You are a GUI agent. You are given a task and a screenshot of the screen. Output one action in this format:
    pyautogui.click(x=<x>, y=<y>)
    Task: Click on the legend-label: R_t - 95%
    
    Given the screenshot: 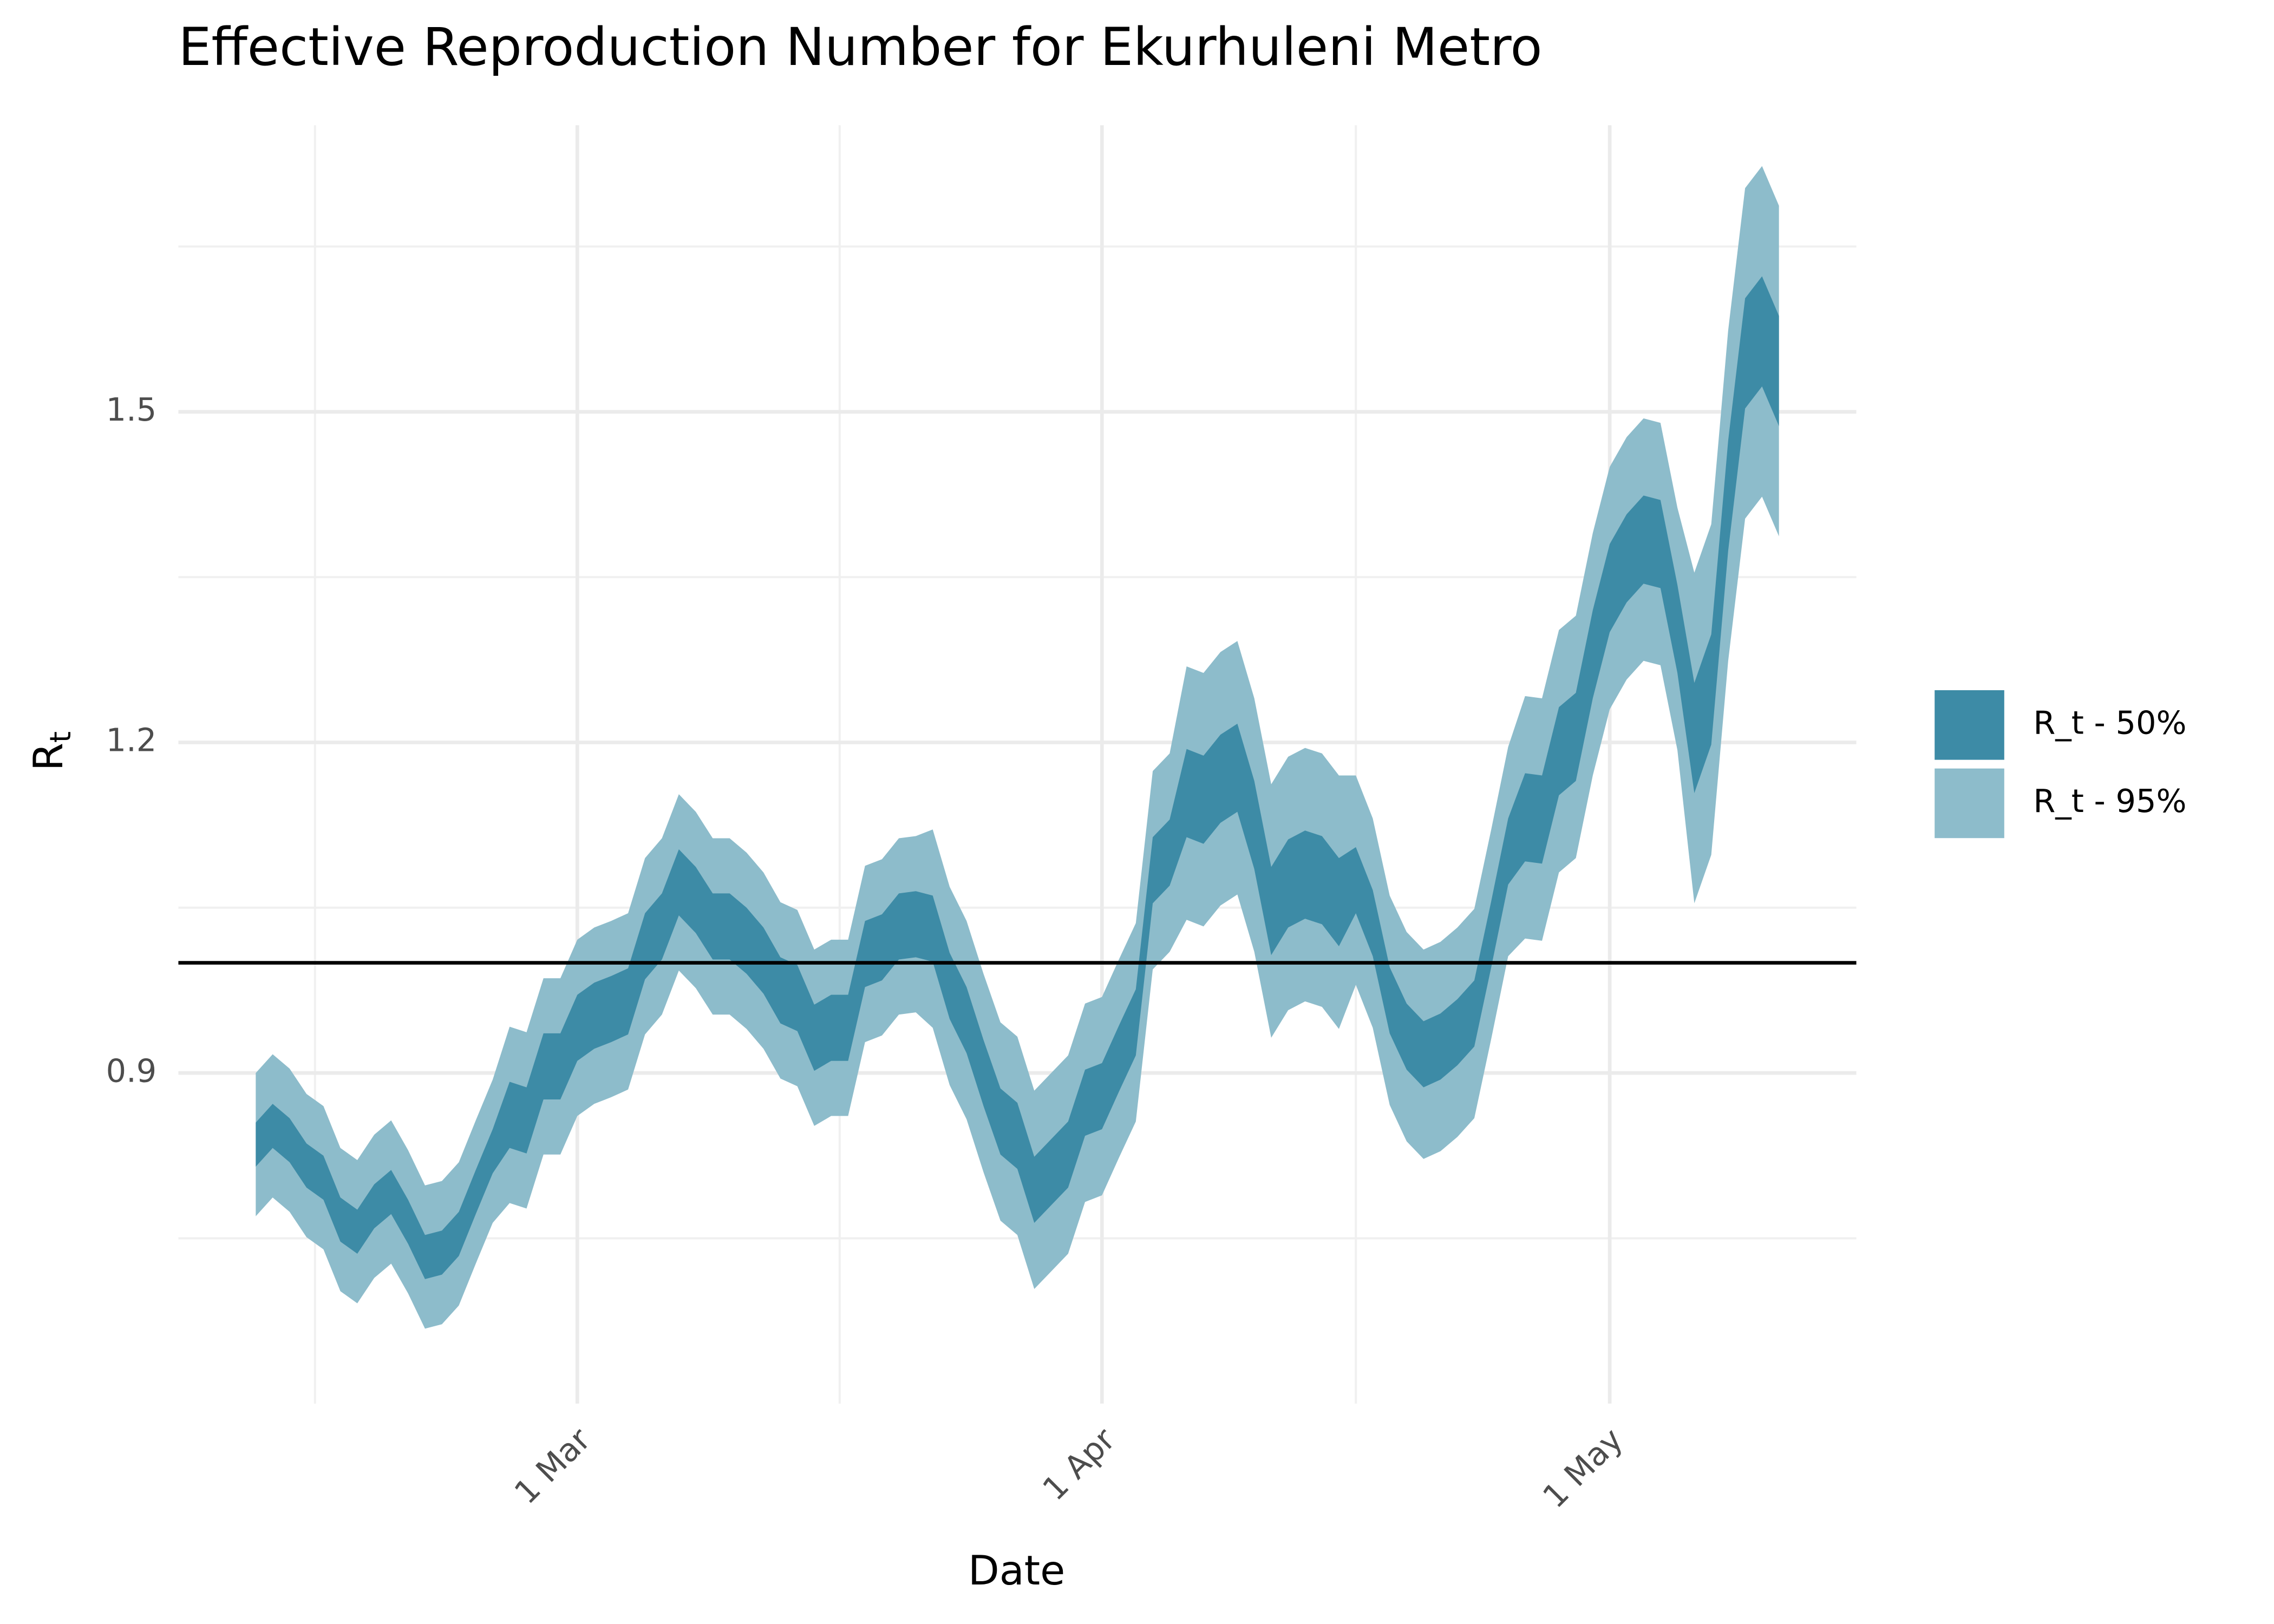 What is the action you would take?
    pyautogui.click(x=2110, y=801)
    